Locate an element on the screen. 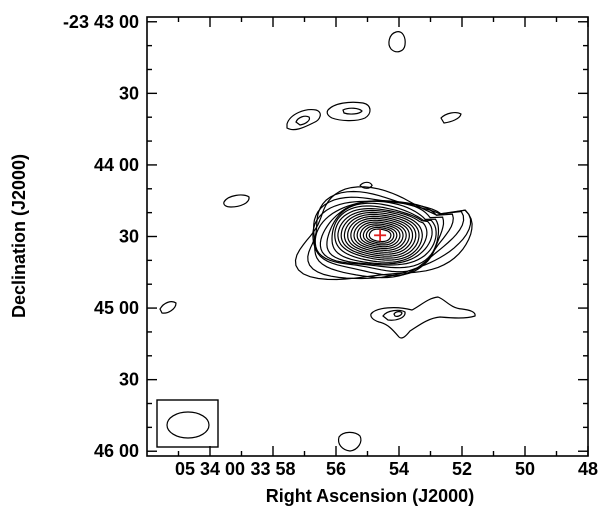 This screenshot has width=603, height=512. y-tick-label: -23 43 00 is located at coordinates (101, 22).